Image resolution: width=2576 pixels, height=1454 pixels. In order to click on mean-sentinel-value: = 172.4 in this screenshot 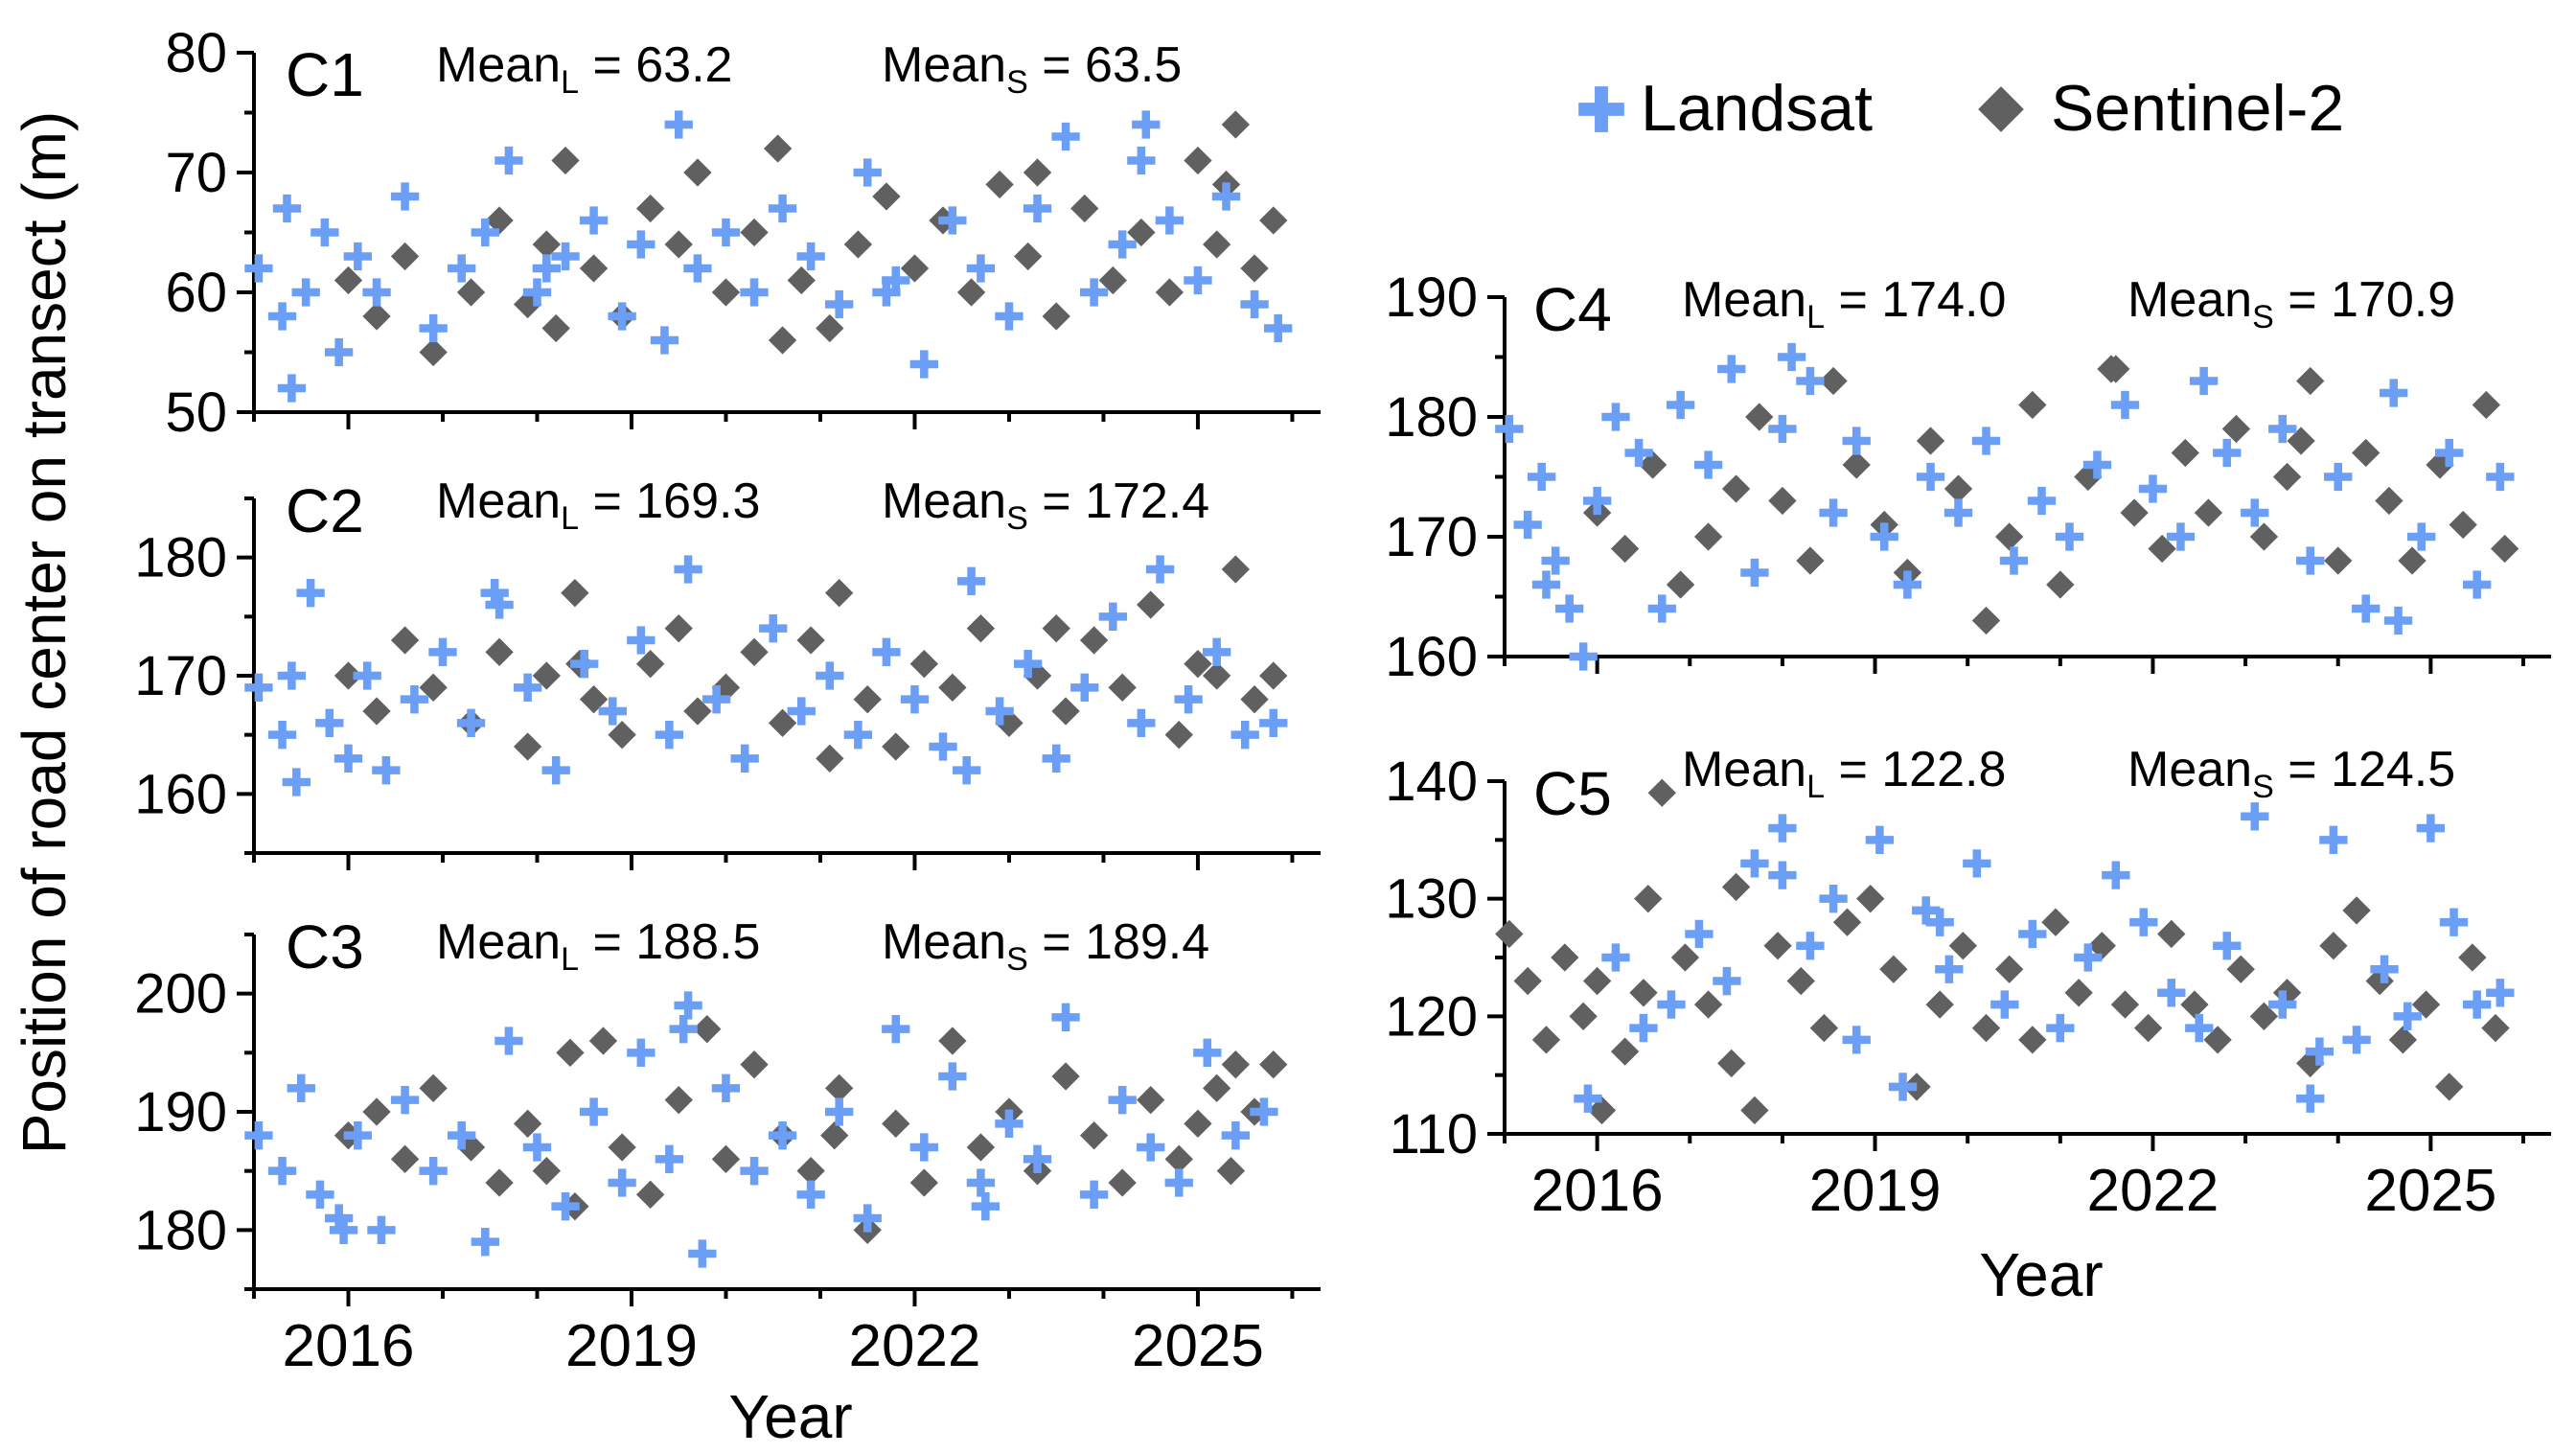, I will do `click(1118, 501)`.